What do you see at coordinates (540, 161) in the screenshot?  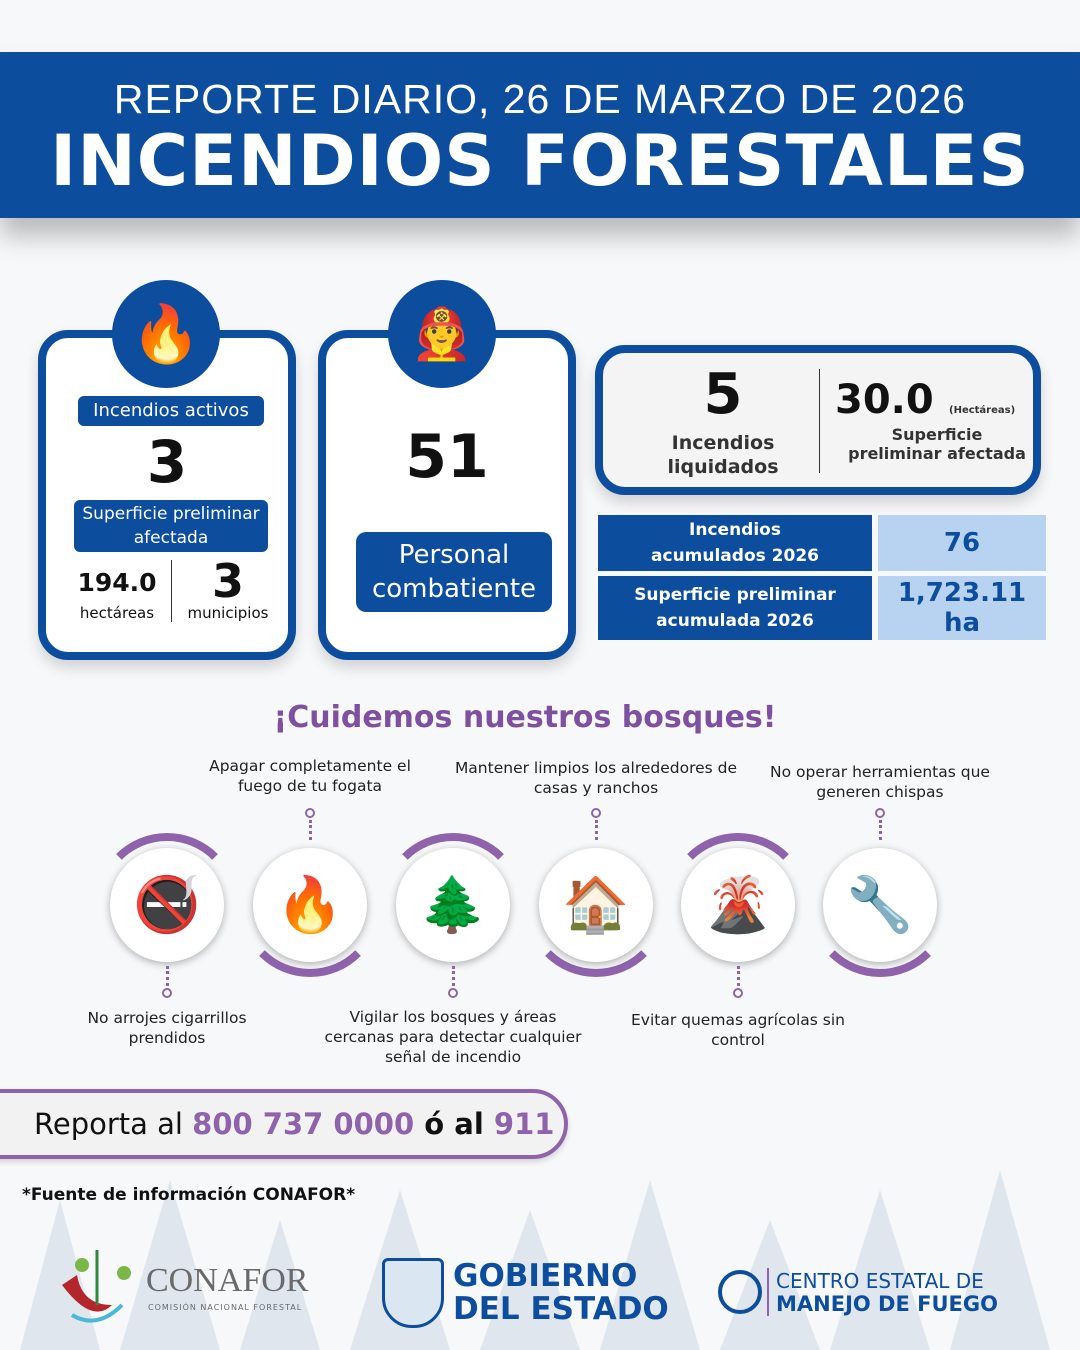 I see `page-title: INCENDIOS FORESTALES` at bounding box center [540, 161].